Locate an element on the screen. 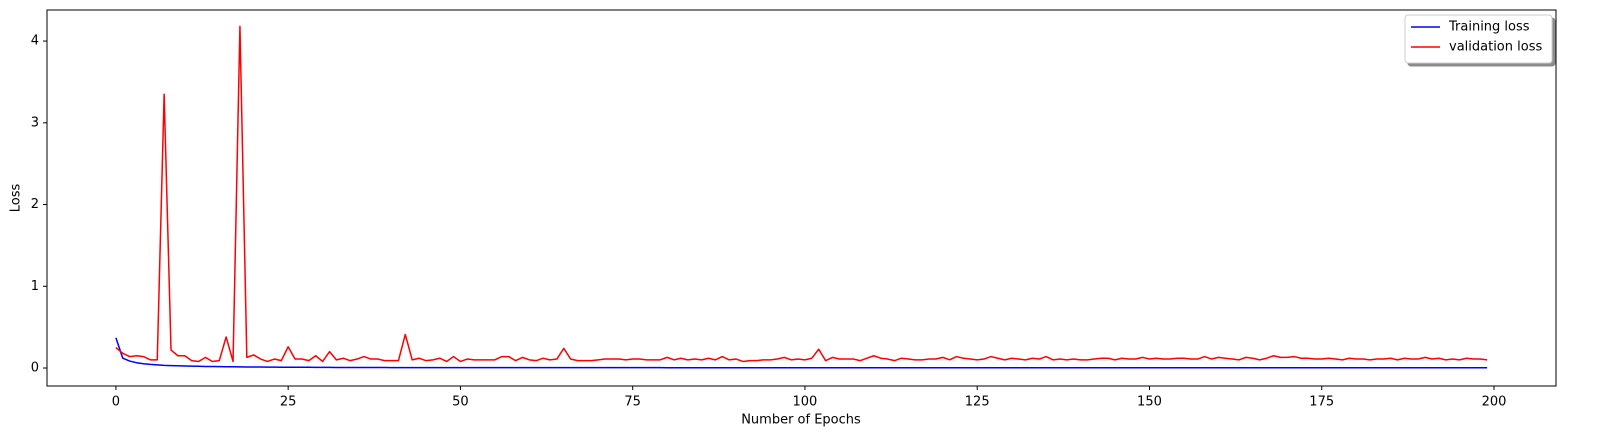 This screenshot has height=448, width=1608. x-tick-label: 75 is located at coordinates (632, 402).